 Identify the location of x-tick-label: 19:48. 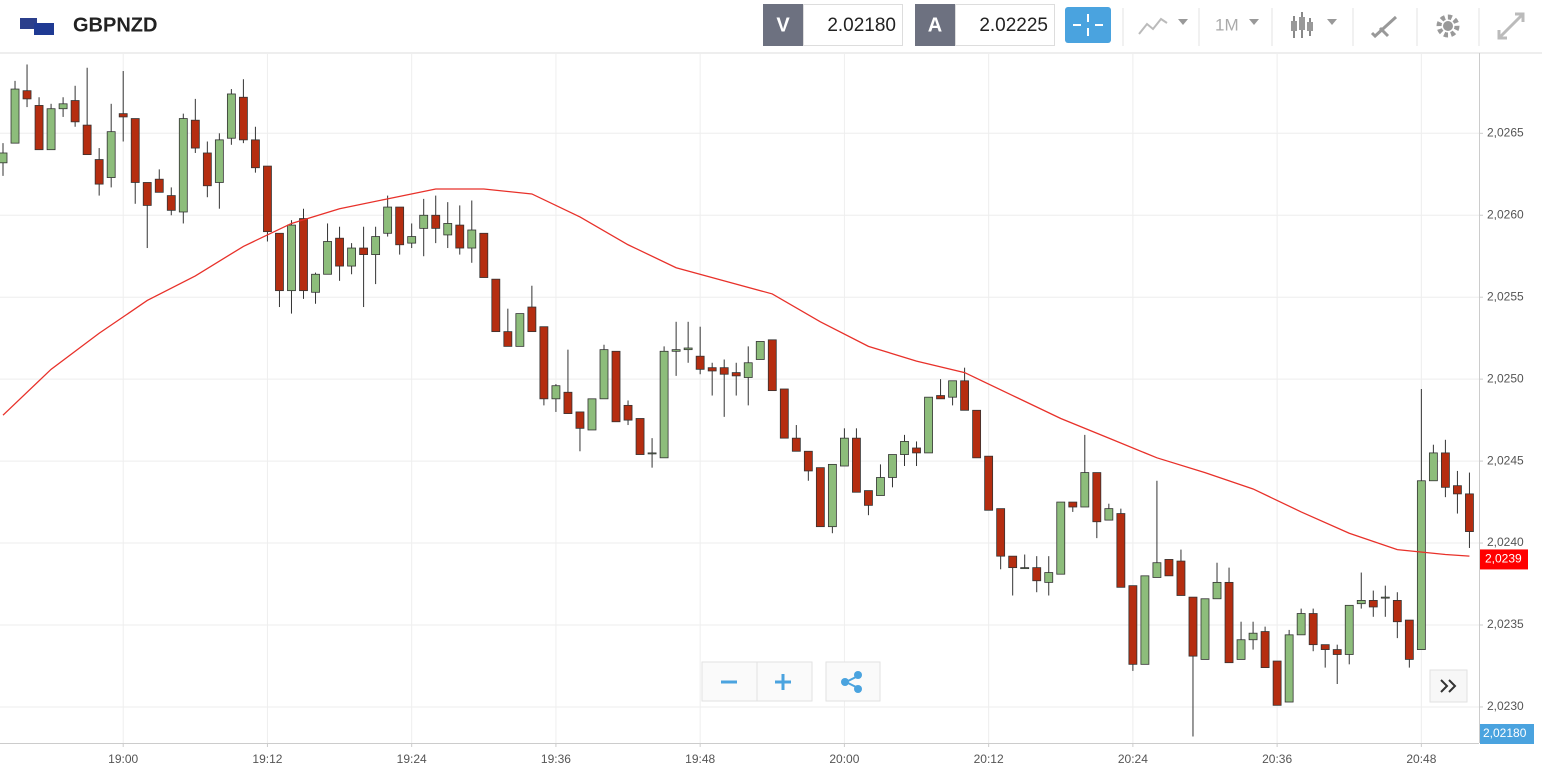
(700, 759).